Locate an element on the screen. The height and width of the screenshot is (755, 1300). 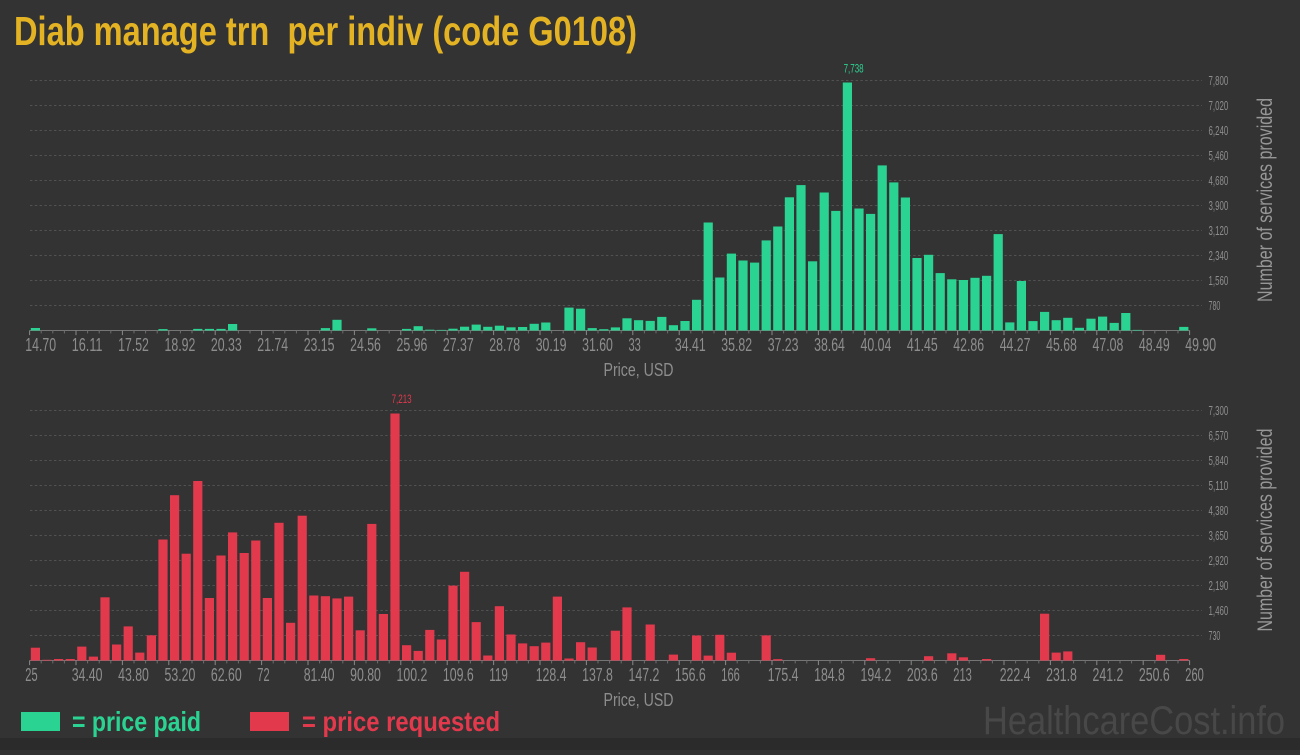
svg-text: 90.80 is located at coordinates (365, 674).